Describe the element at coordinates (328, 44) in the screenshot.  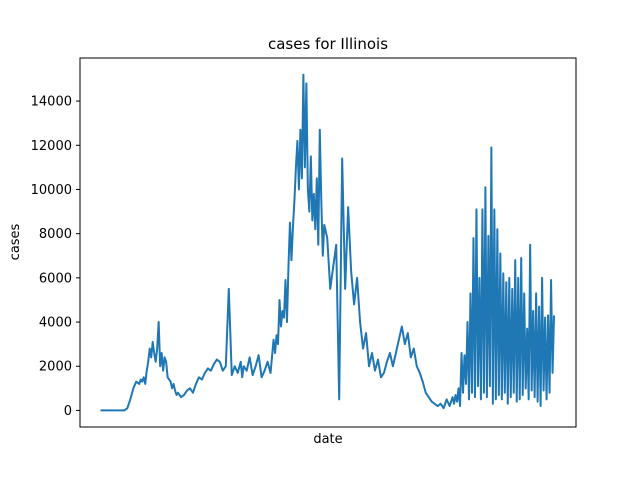
I see `chart-title: cases for Illinois` at that location.